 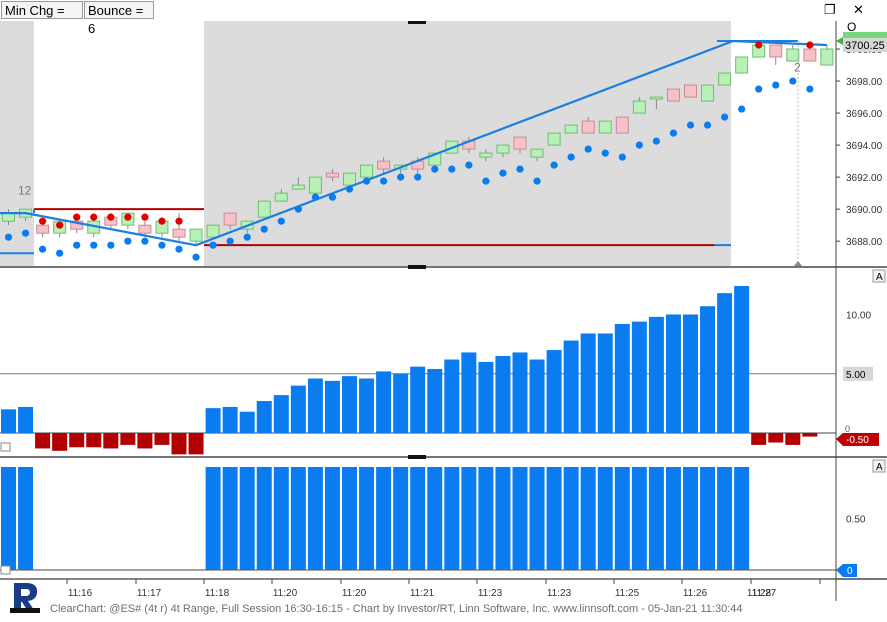 I want to click on autoscale-button, so click(x=879, y=276).